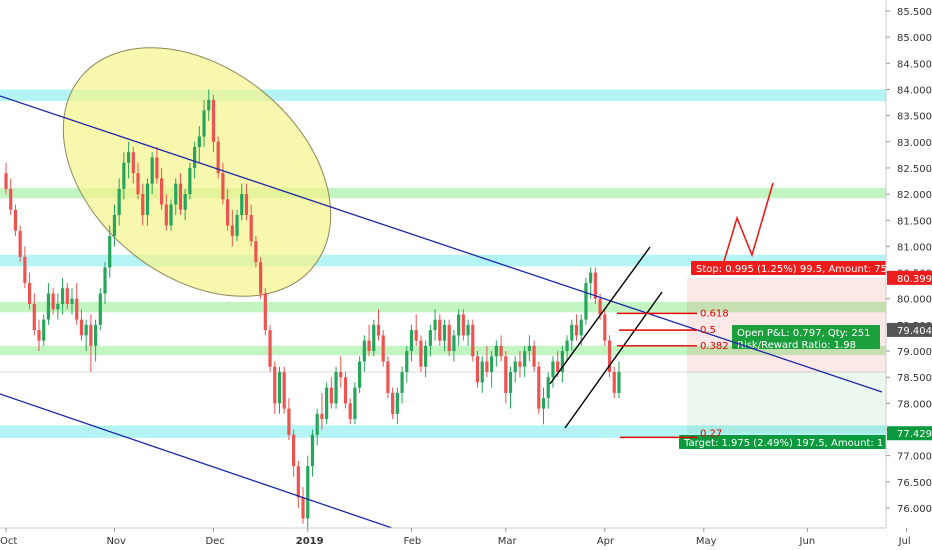 Image resolution: width=932 pixels, height=550 pixels. Describe the element at coordinates (914, 90) in the screenshot. I see `y-tick-label: 84.000` at that location.